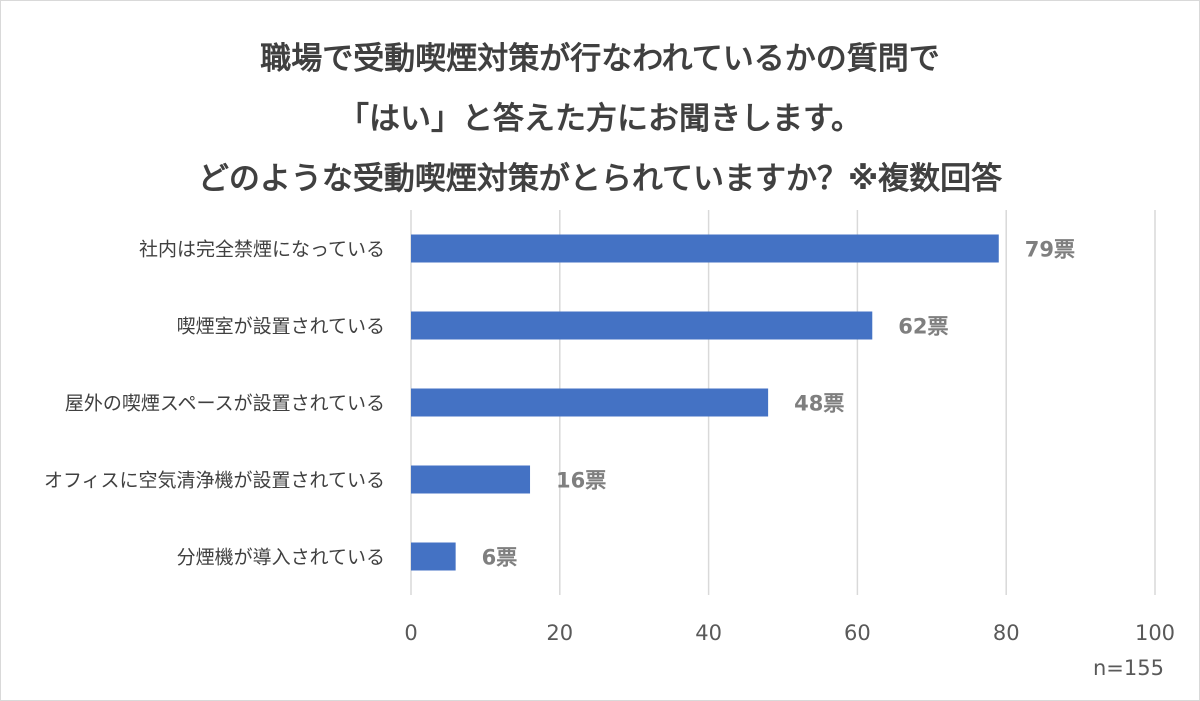 The image size is (1200, 701). I want to click on x-tick-label-80: 80, so click(1006, 633).